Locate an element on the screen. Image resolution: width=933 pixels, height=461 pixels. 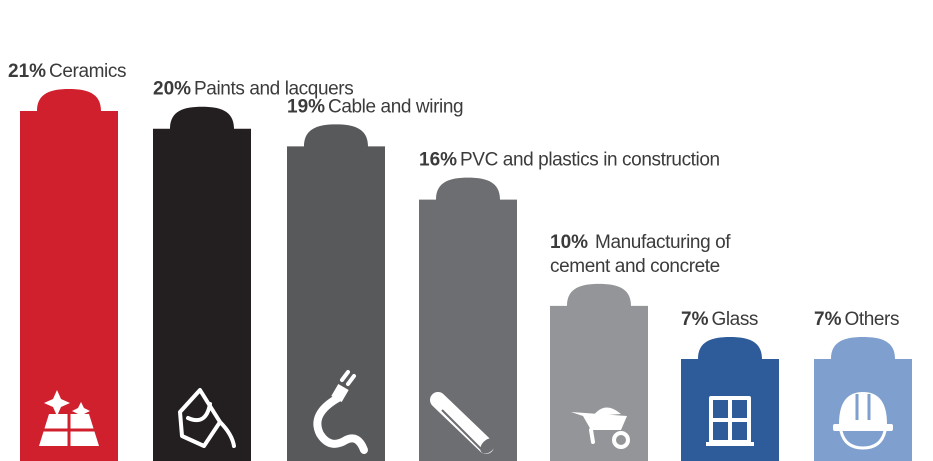
category-label: cement and concrete is located at coordinates (635, 266).